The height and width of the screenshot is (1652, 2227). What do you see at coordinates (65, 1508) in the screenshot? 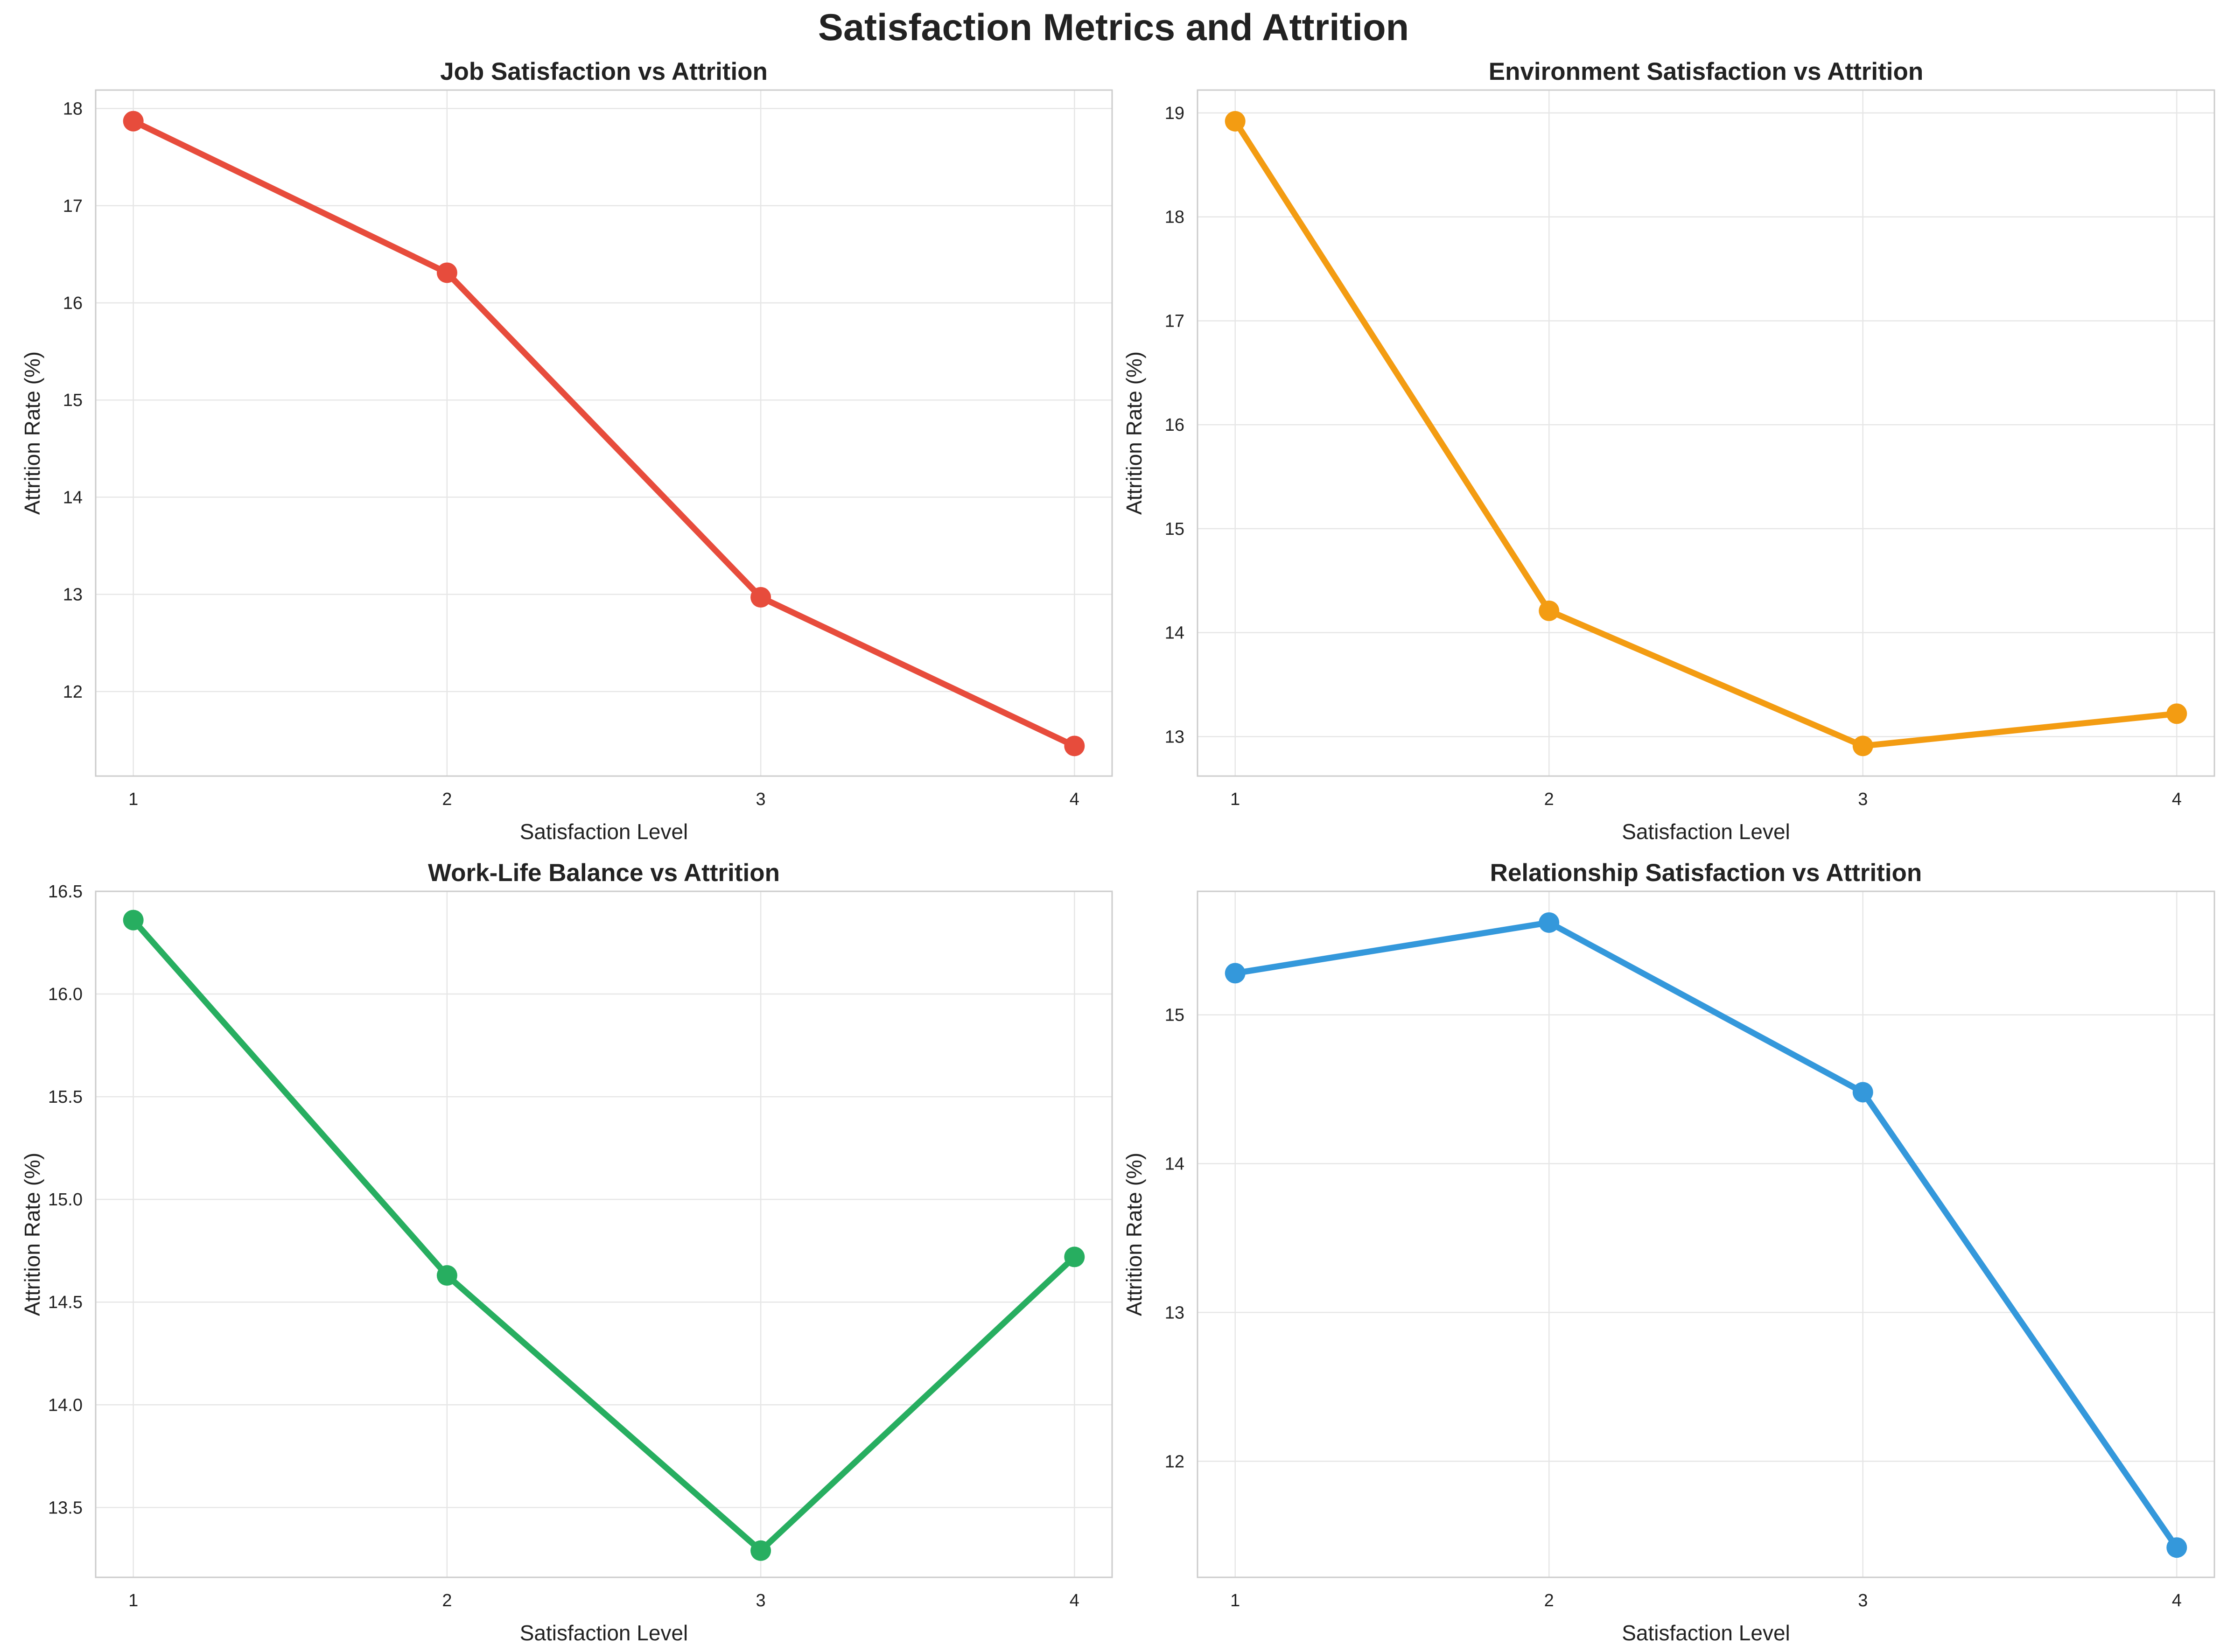
I see `y-tick-label: 13.5` at bounding box center [65, 1508].